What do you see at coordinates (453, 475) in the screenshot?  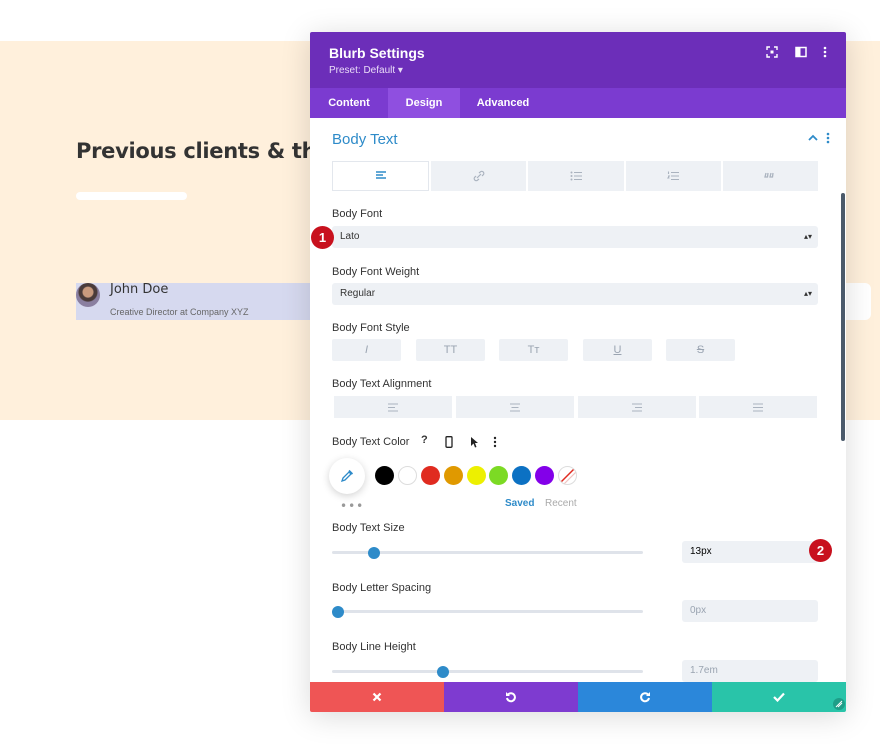 I see `swatch-orange` at bounding box center [453, 475].